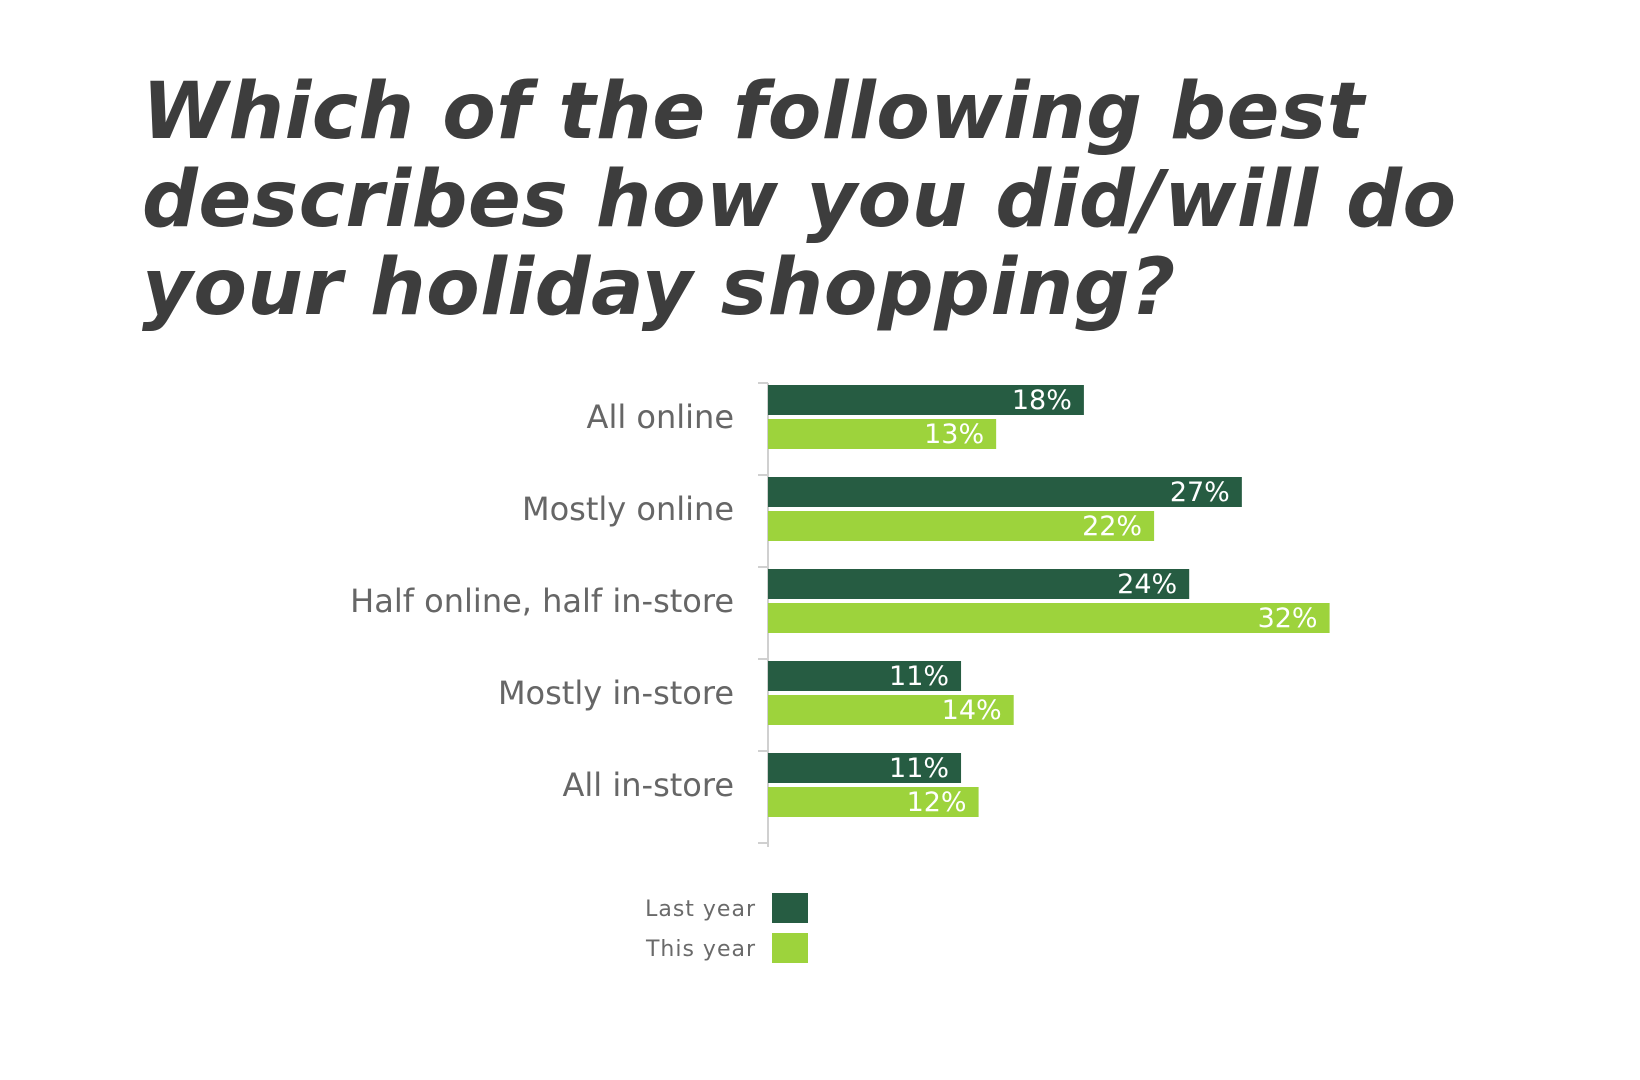 This screenshot has height=1080, width=1640. I want to click on legend: Last year This year, so click(726, 928).